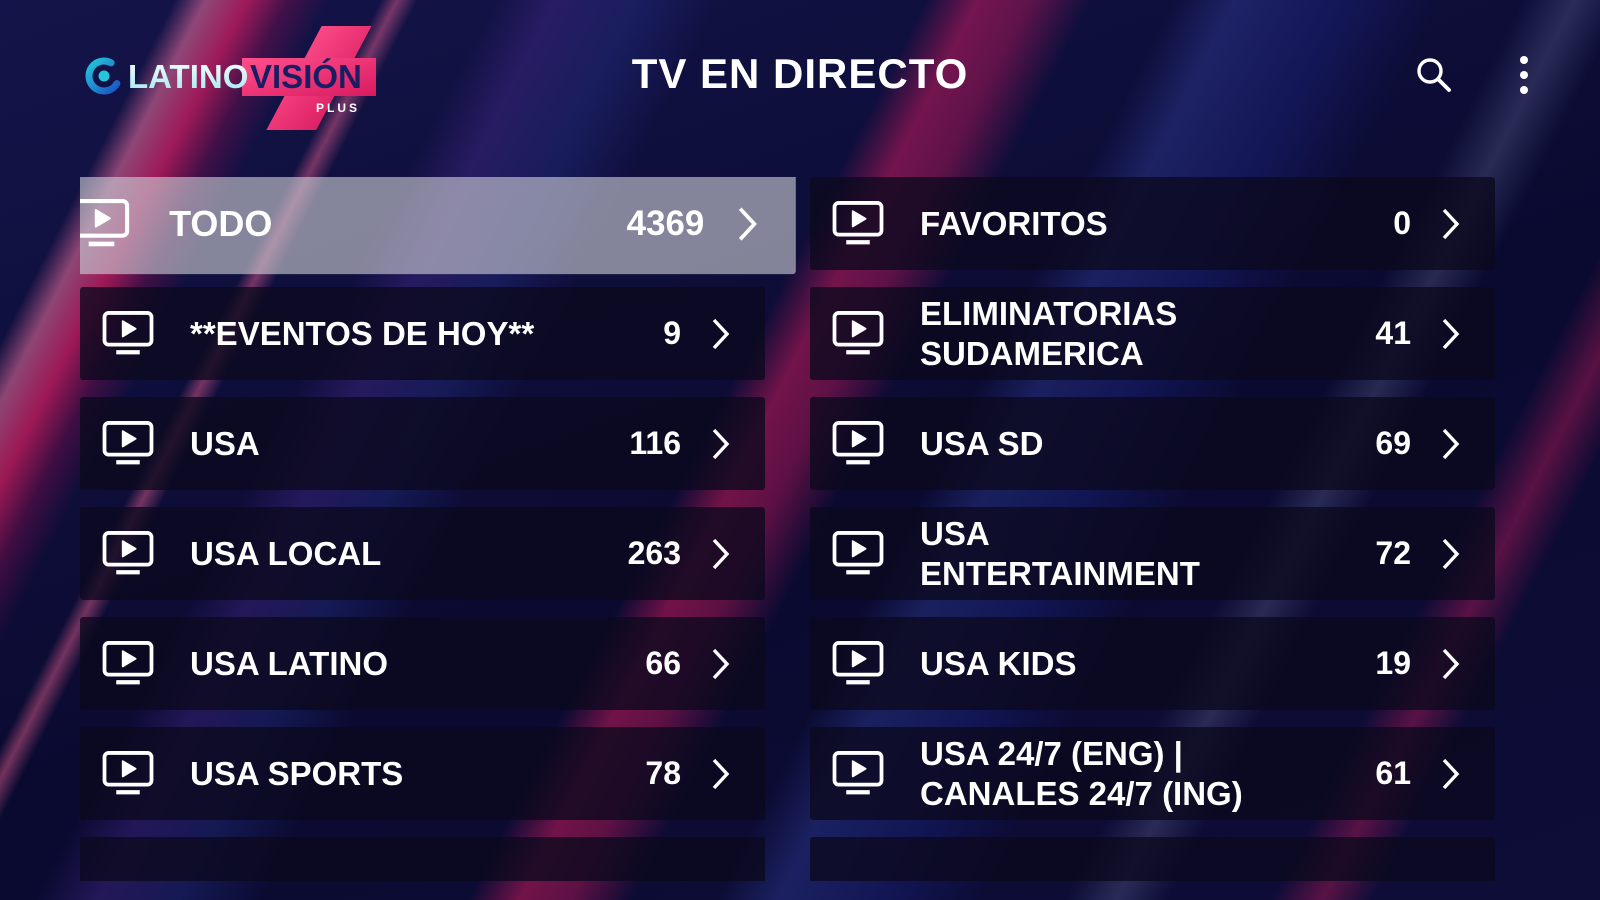  Describe the element at coordinates (188, 76) in the screenshot. I see `logo-text-latino: LATINO` at that location.